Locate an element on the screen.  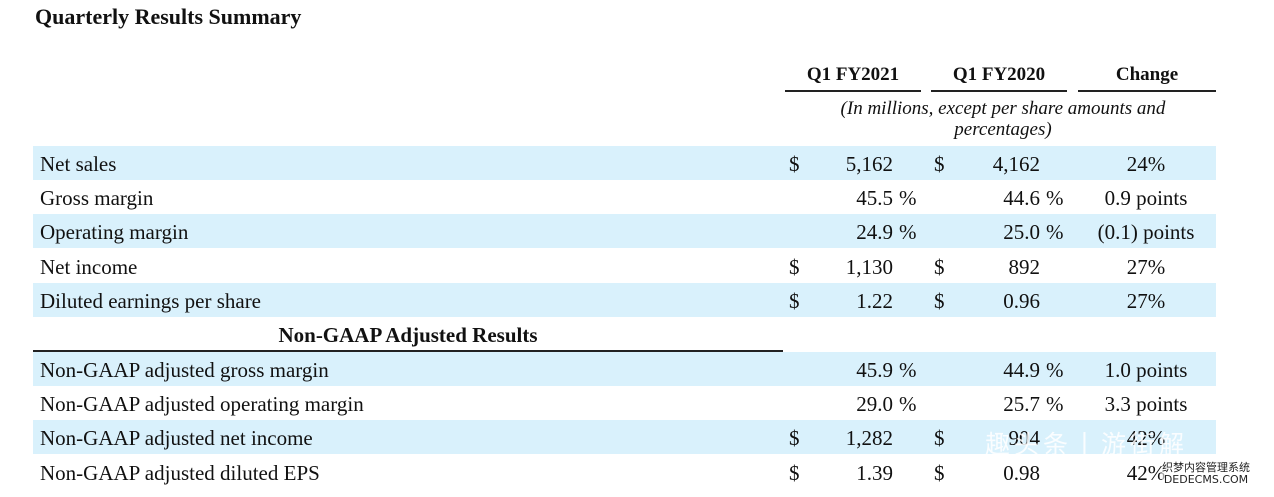
value-change: (0.1) points is located at coordinates (1146, 232).